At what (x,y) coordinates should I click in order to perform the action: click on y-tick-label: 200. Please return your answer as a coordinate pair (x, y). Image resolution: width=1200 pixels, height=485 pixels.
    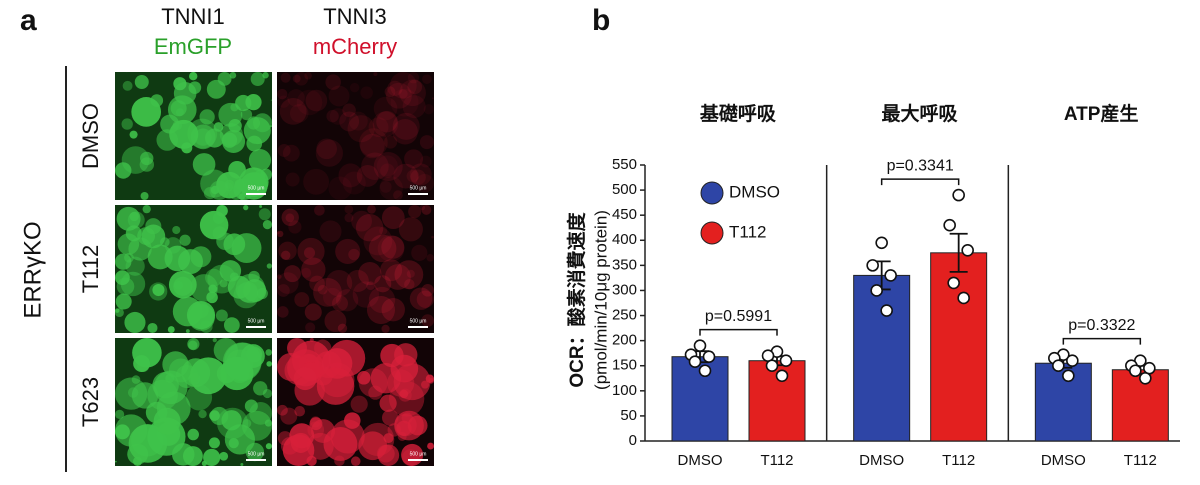
    Looking at the image, I should click on (624, 340).